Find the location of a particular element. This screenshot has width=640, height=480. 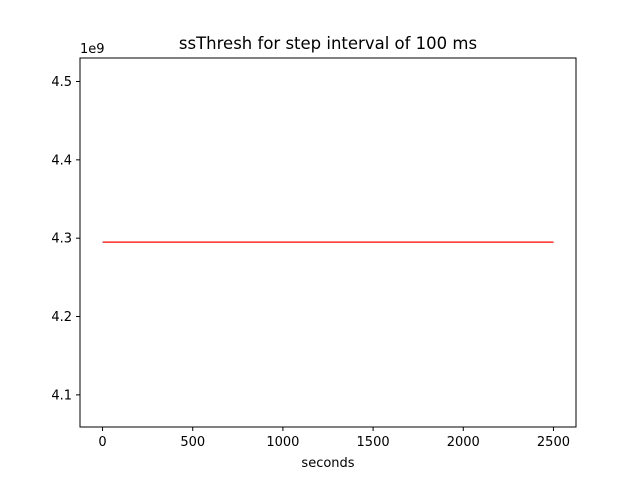

x-tick-label: 1500 is located at coordinates (373, 442).